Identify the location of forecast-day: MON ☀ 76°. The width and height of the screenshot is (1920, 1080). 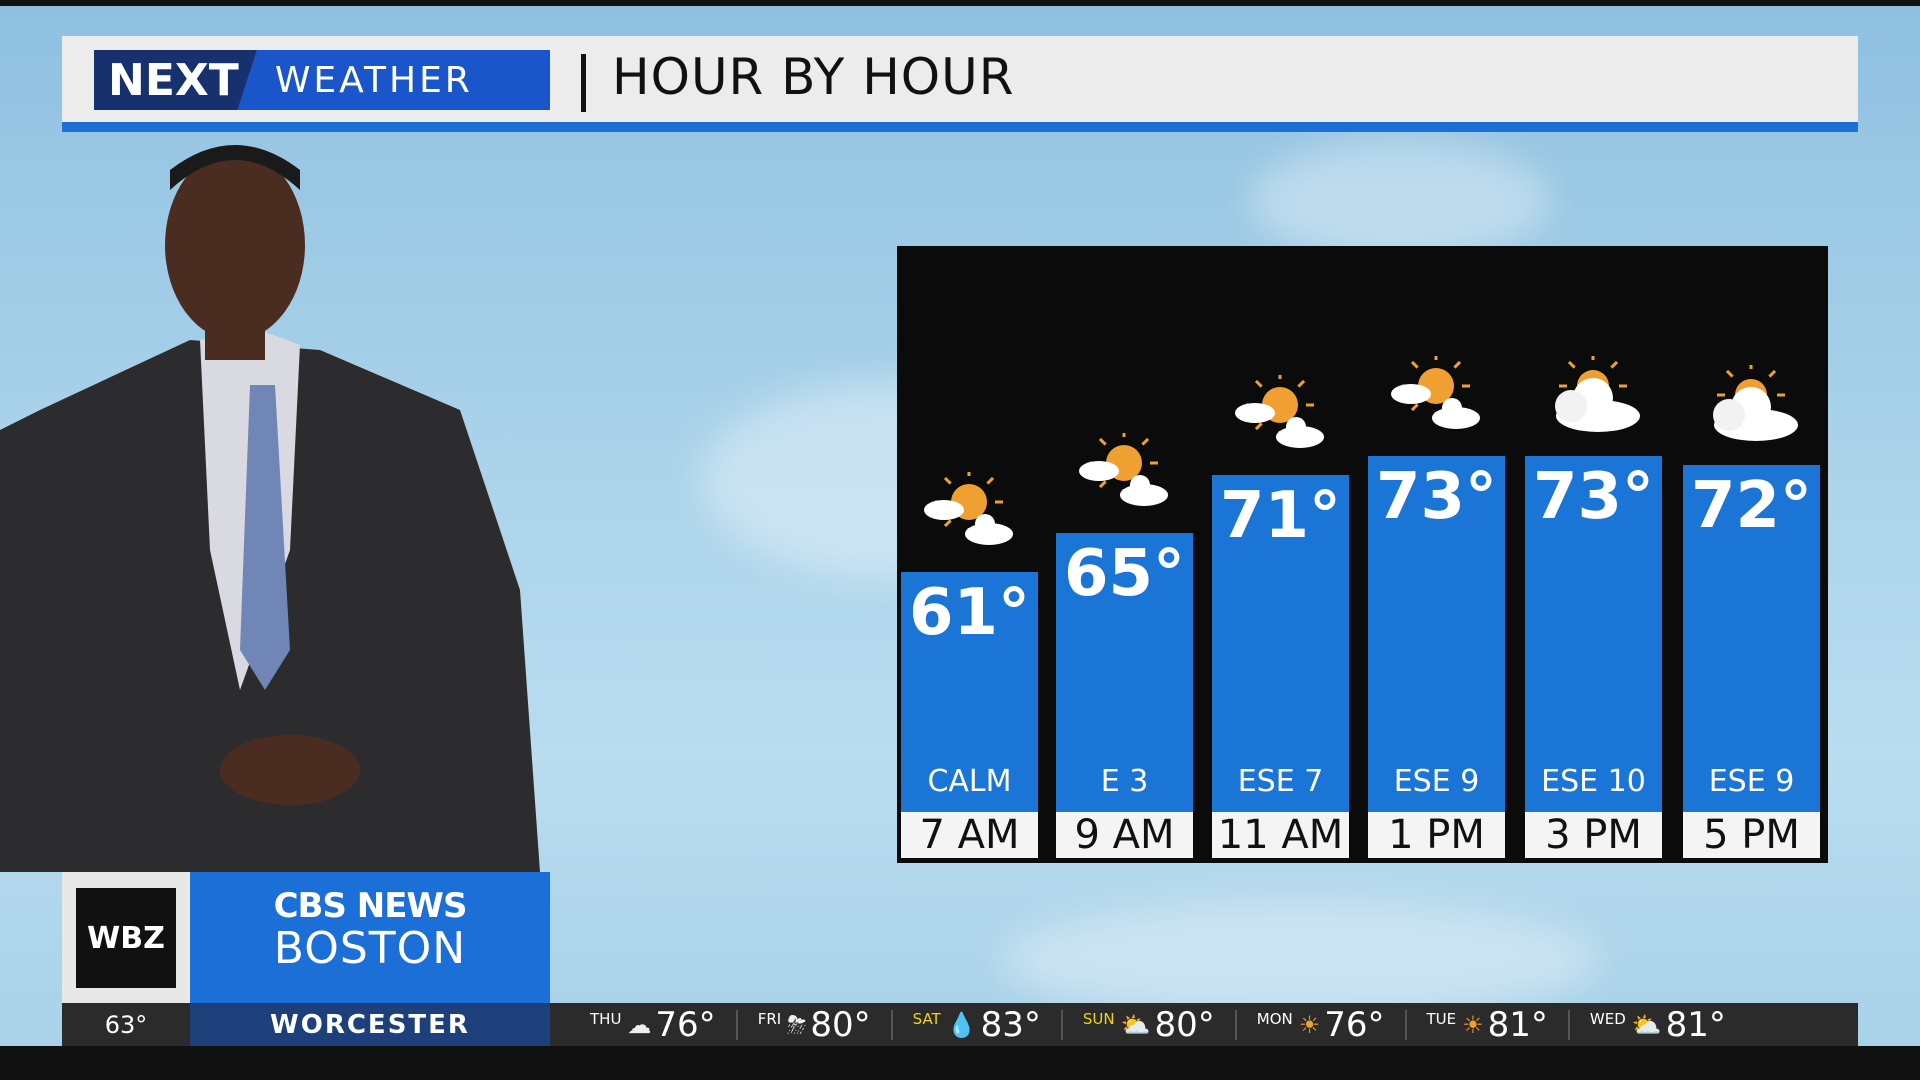
(1322, 1025).